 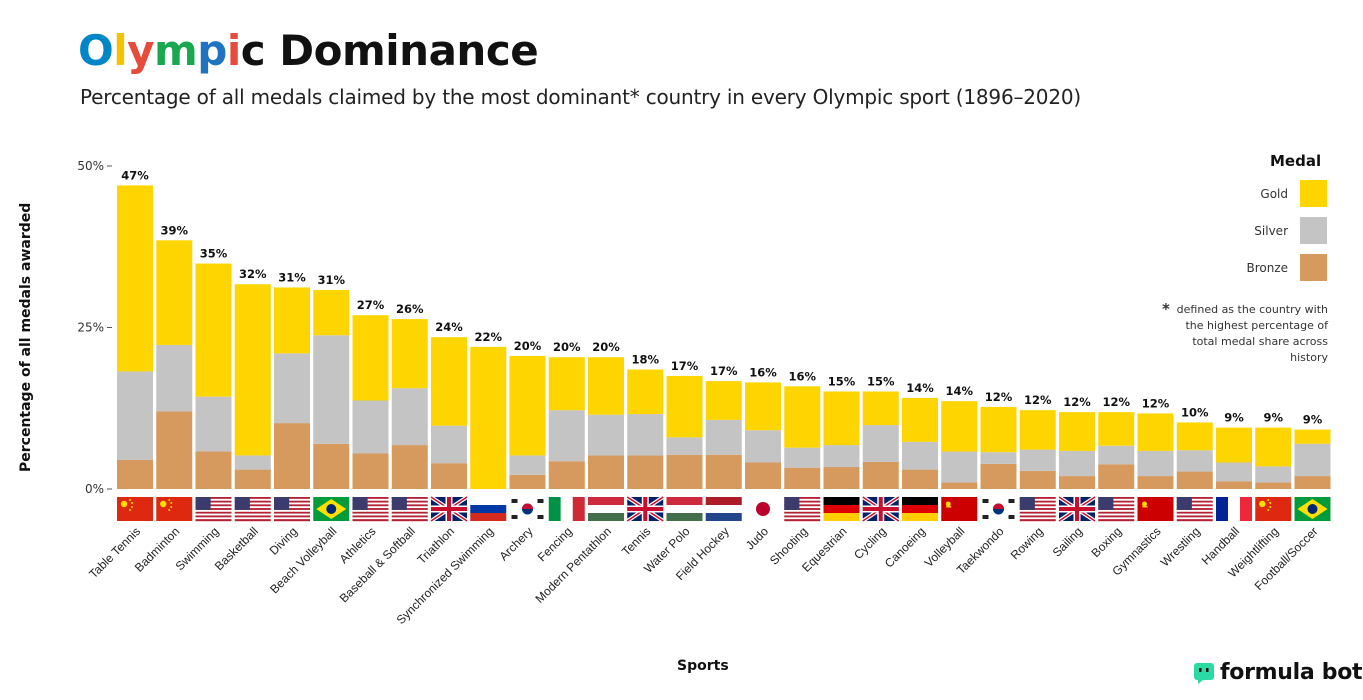 What do you see at coordinates (881, 381) in the screenshot?
I see `bar-total-label: 15%` at bounding box center [881, 381].